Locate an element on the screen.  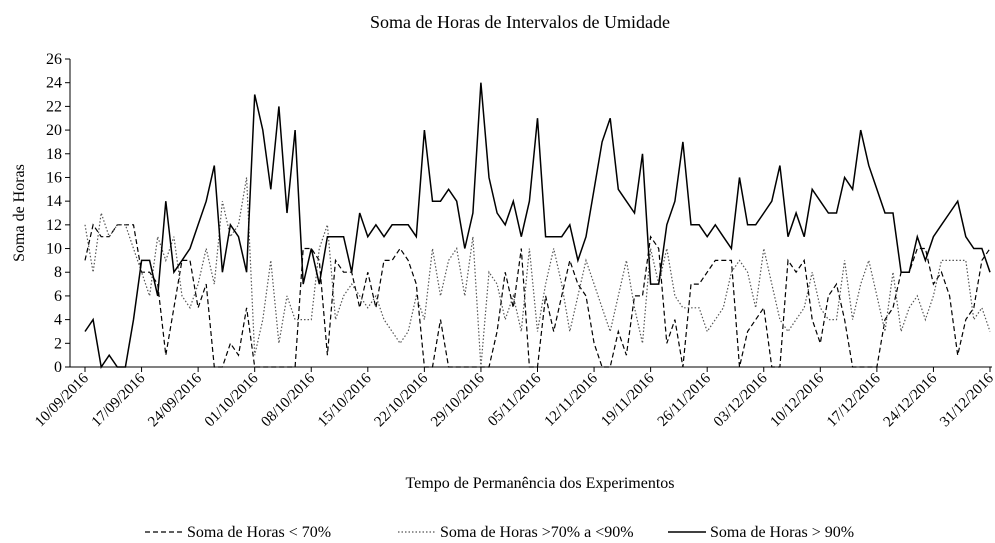
x-tick-label: 01/10/2016 is located at coordinates (232, 400).